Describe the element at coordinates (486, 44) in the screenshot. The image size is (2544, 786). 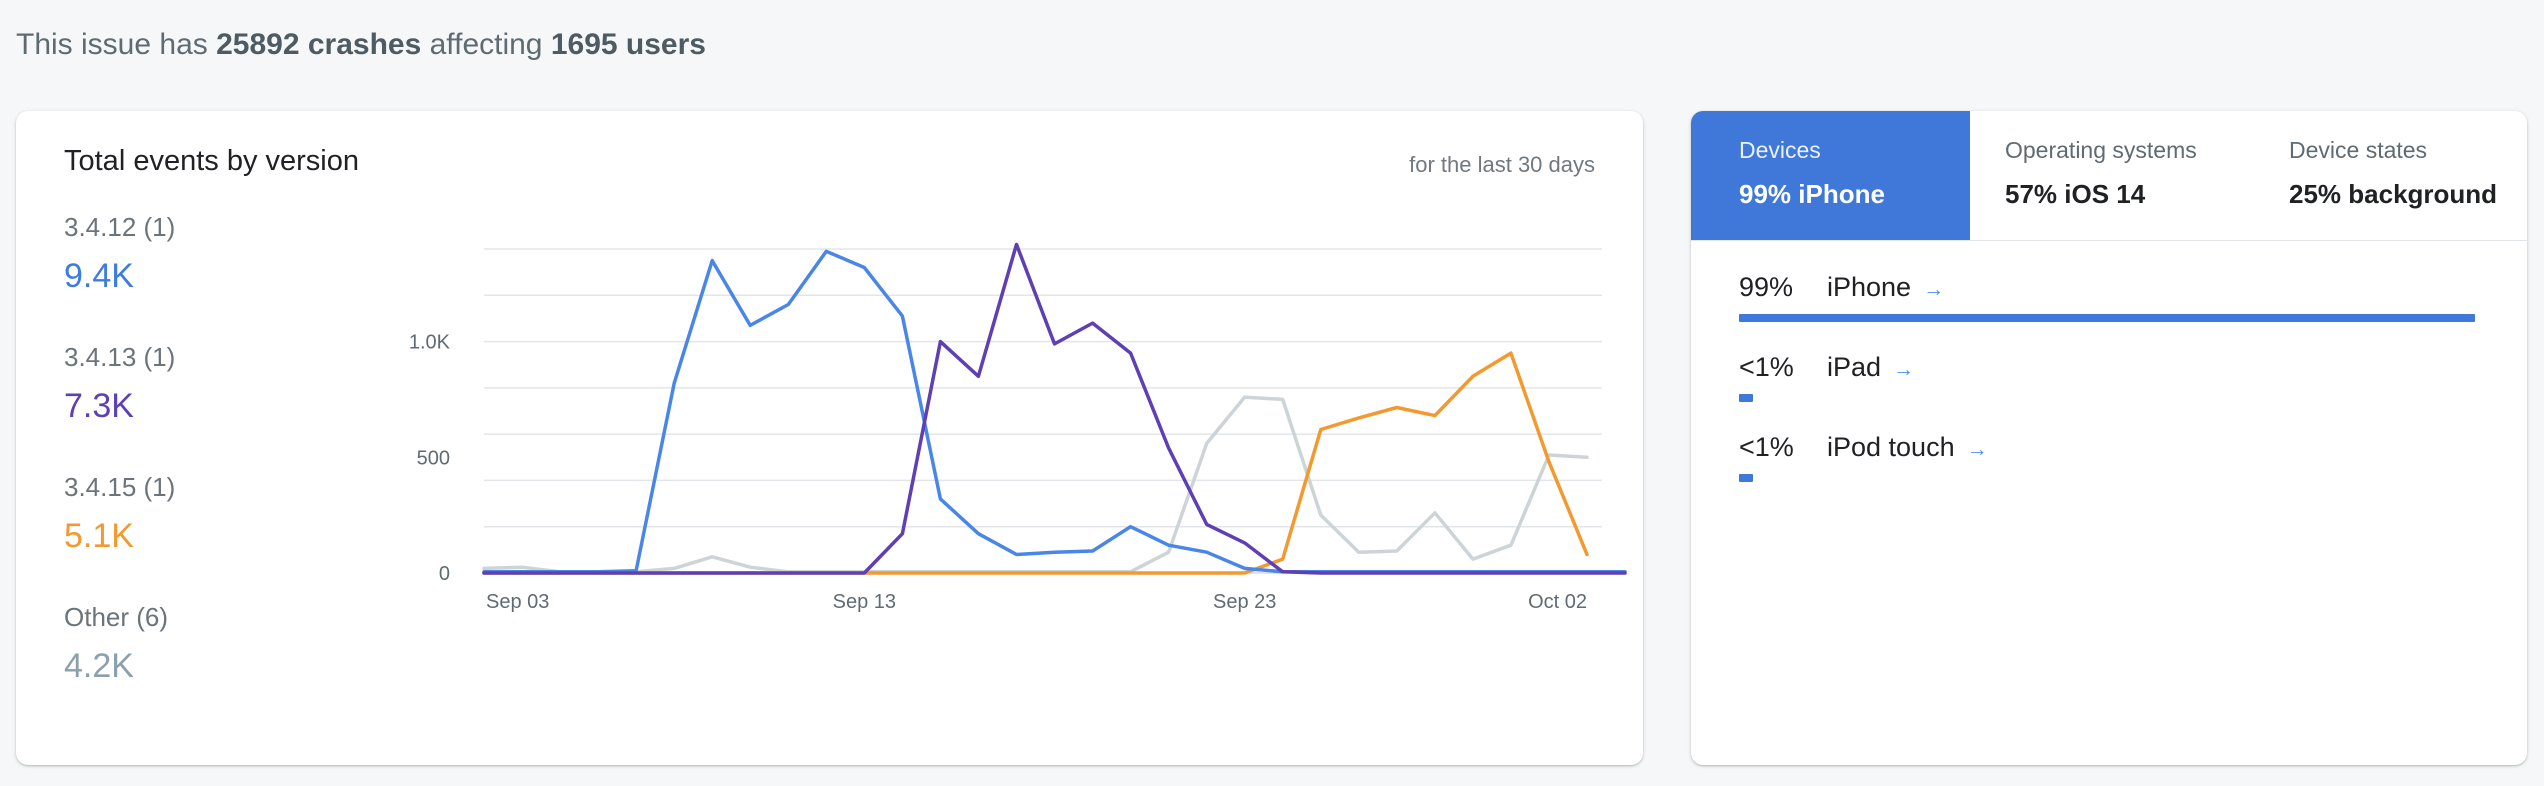
I see `summary-middle: affecting` at that location.